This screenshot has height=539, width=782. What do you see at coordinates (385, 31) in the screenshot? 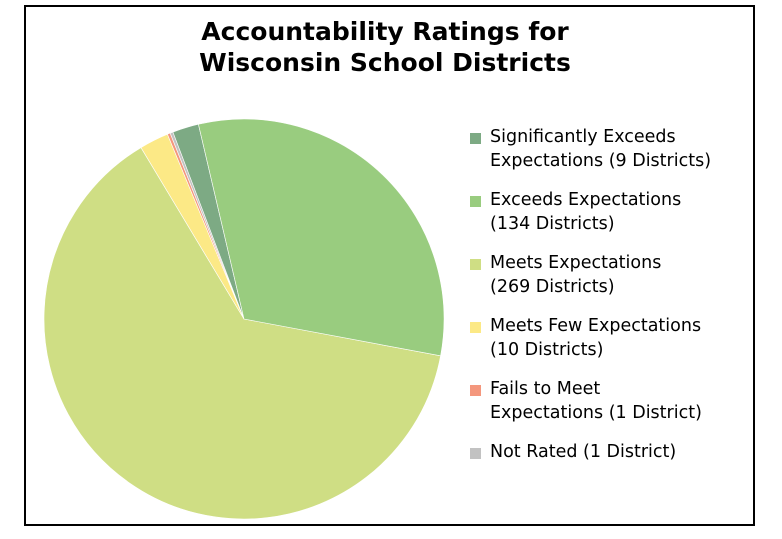
I see `chart-title-line-1: Accountability Ratings for` at bounding box center [385, 31].